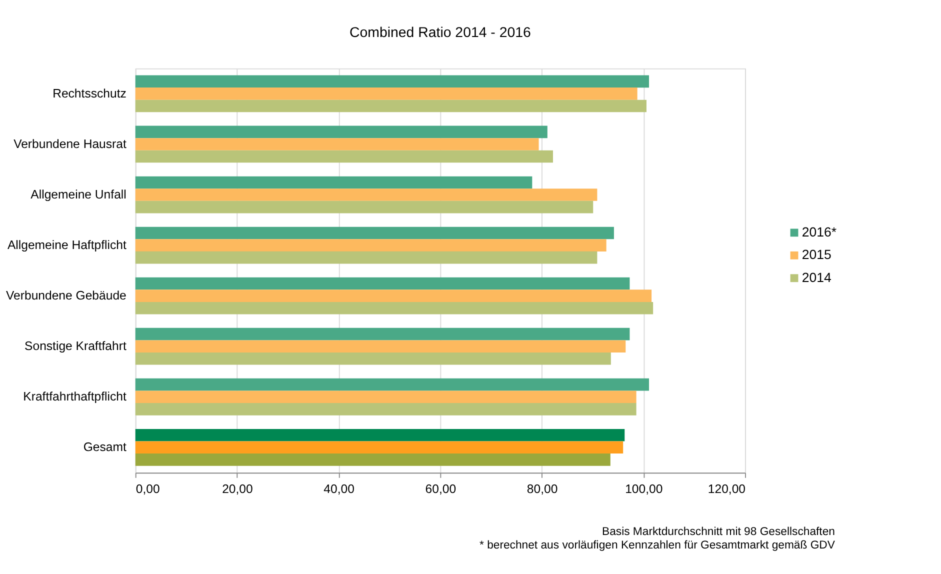  I want to click on text: Basis Marktdurchschnitt mit 98 Gesellschaften, so click(718, 532).